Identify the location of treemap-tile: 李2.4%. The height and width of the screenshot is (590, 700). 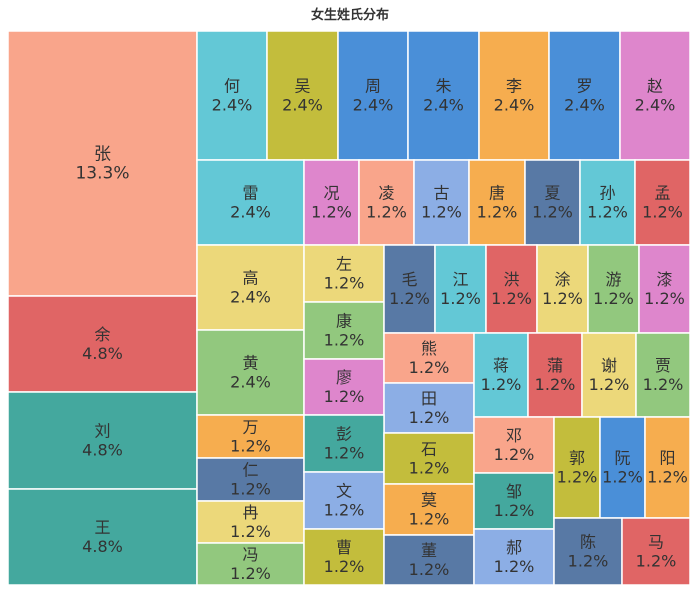
(514, 95).